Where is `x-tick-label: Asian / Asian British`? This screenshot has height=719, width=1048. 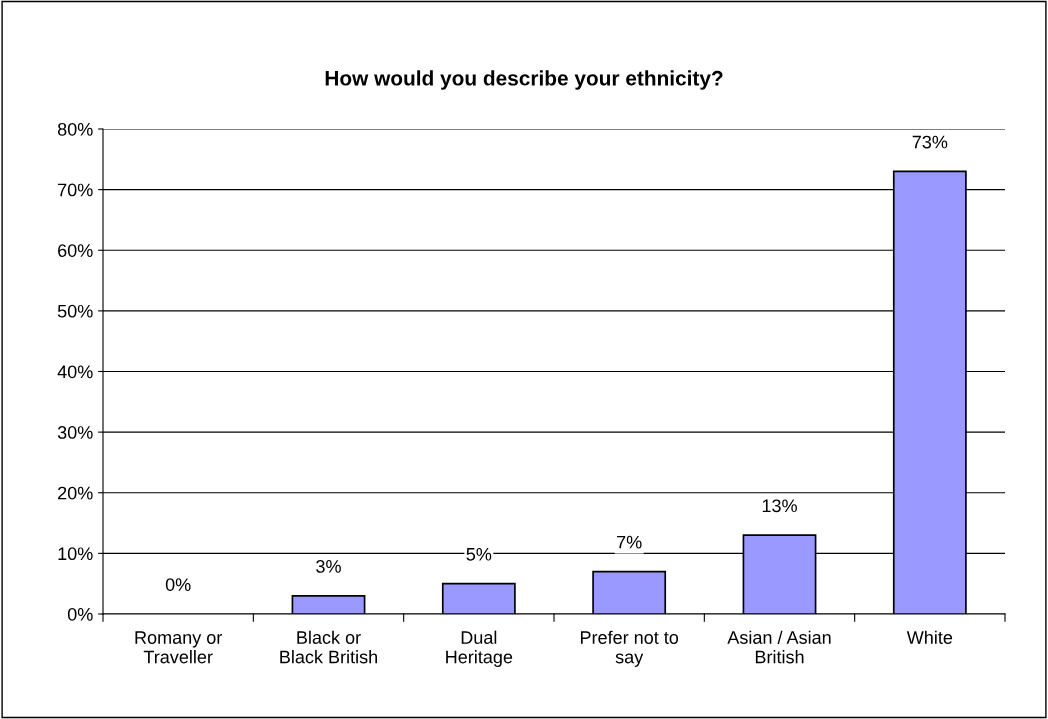
x-tick-label: Asian / Asian British is located at coordinates (779, 647).